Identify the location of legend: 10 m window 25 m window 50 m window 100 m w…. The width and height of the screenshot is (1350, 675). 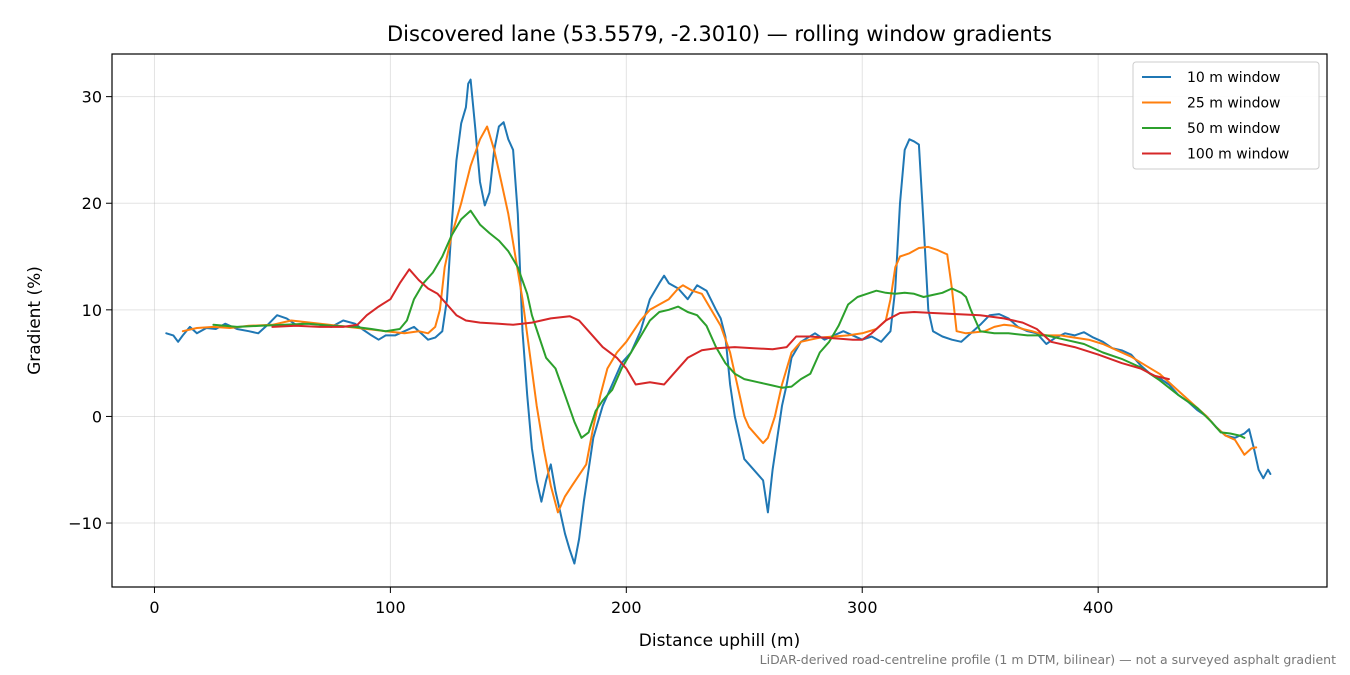
(1226, 115).